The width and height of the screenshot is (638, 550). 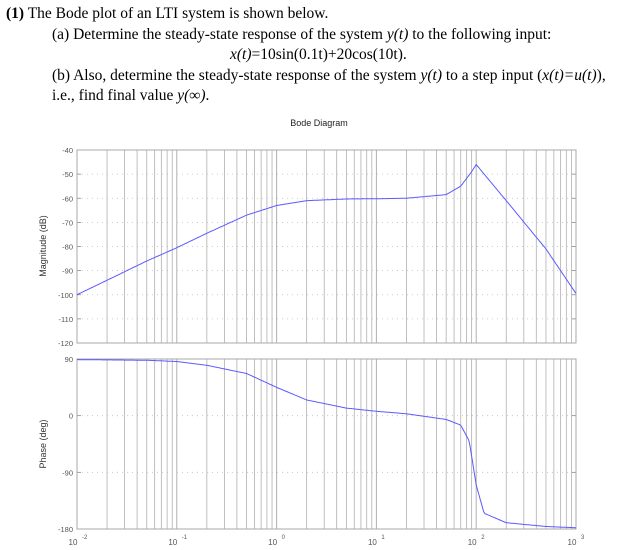 What do you see at coordinates (67, 198) in the screenshot?
I see `magnitude-tick: -60` at bounding box center [67, 198].